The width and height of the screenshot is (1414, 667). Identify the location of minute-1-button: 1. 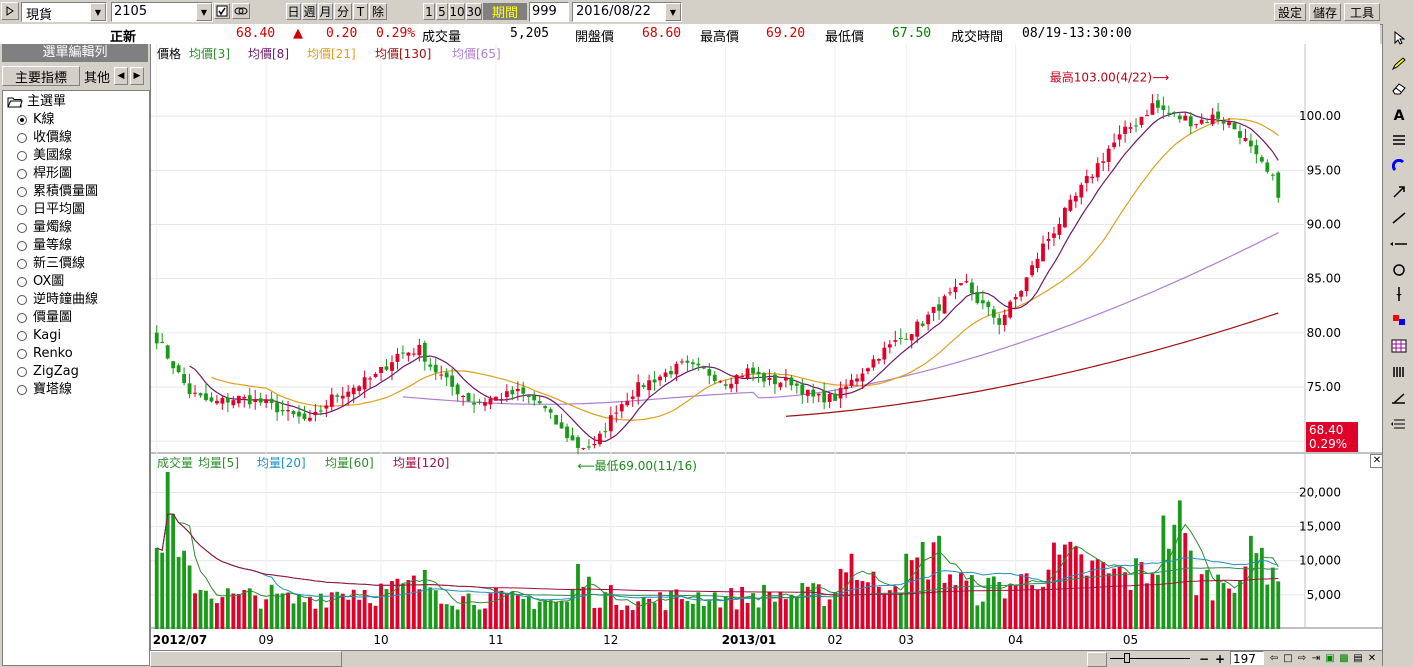
(429, 11).